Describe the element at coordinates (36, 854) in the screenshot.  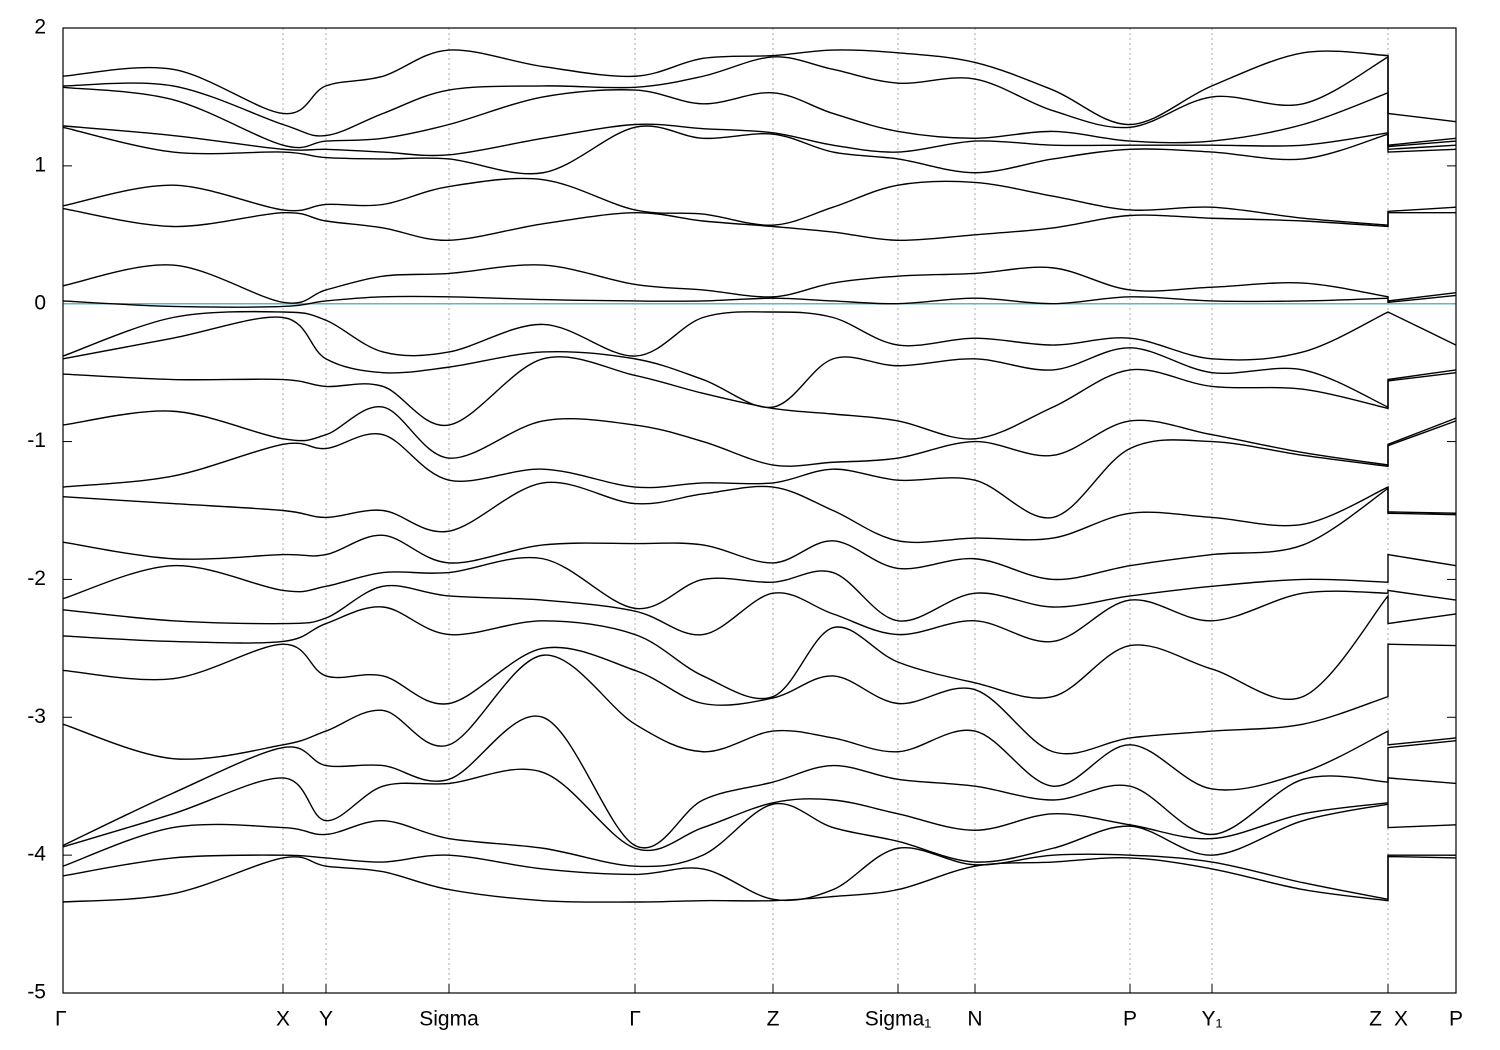
I see `y-tick-label: -4` at that location.